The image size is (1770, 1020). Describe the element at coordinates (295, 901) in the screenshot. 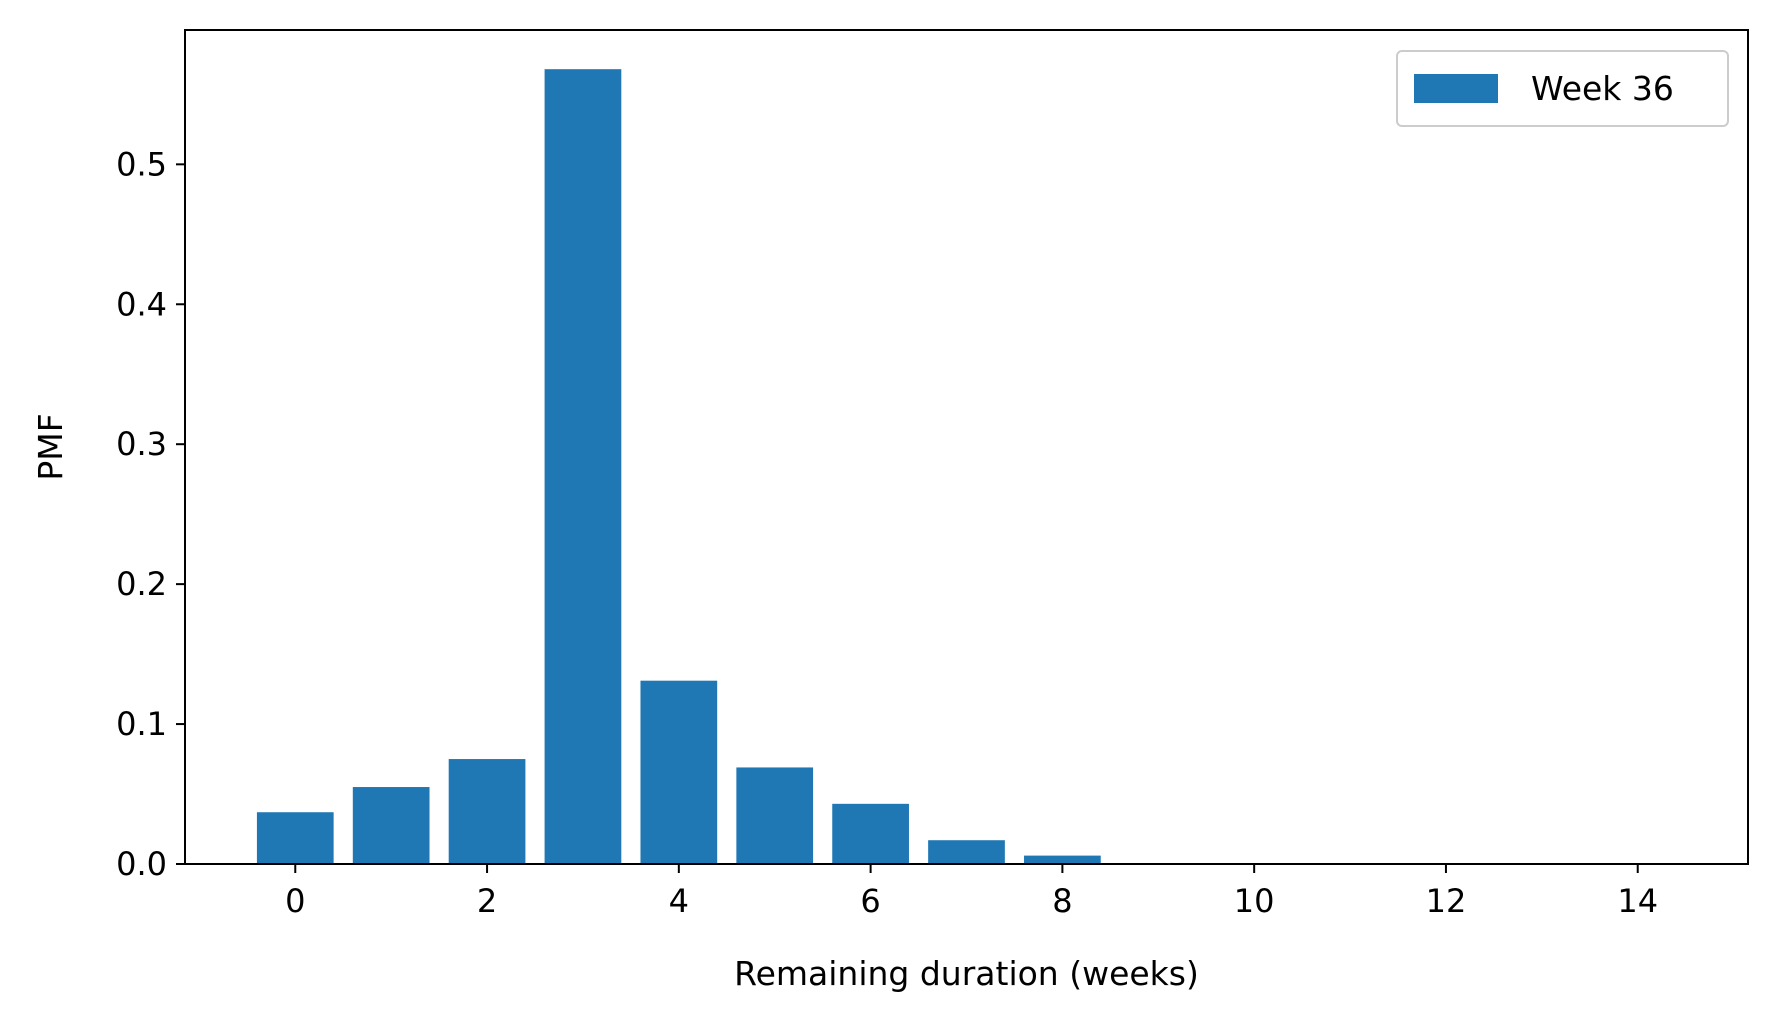

I see `x-tick-label: 0` at that location.